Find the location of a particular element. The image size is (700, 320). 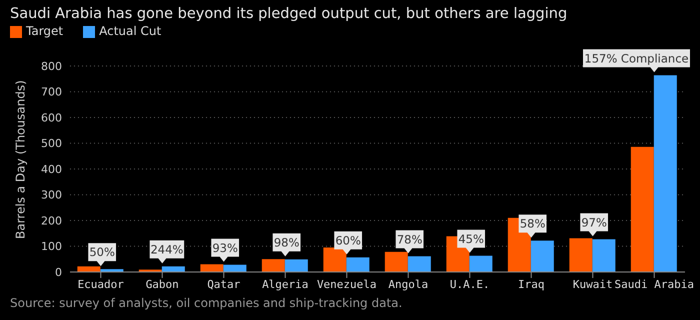

x-tick-label: Kuwait is located at coordinates (592, 284).